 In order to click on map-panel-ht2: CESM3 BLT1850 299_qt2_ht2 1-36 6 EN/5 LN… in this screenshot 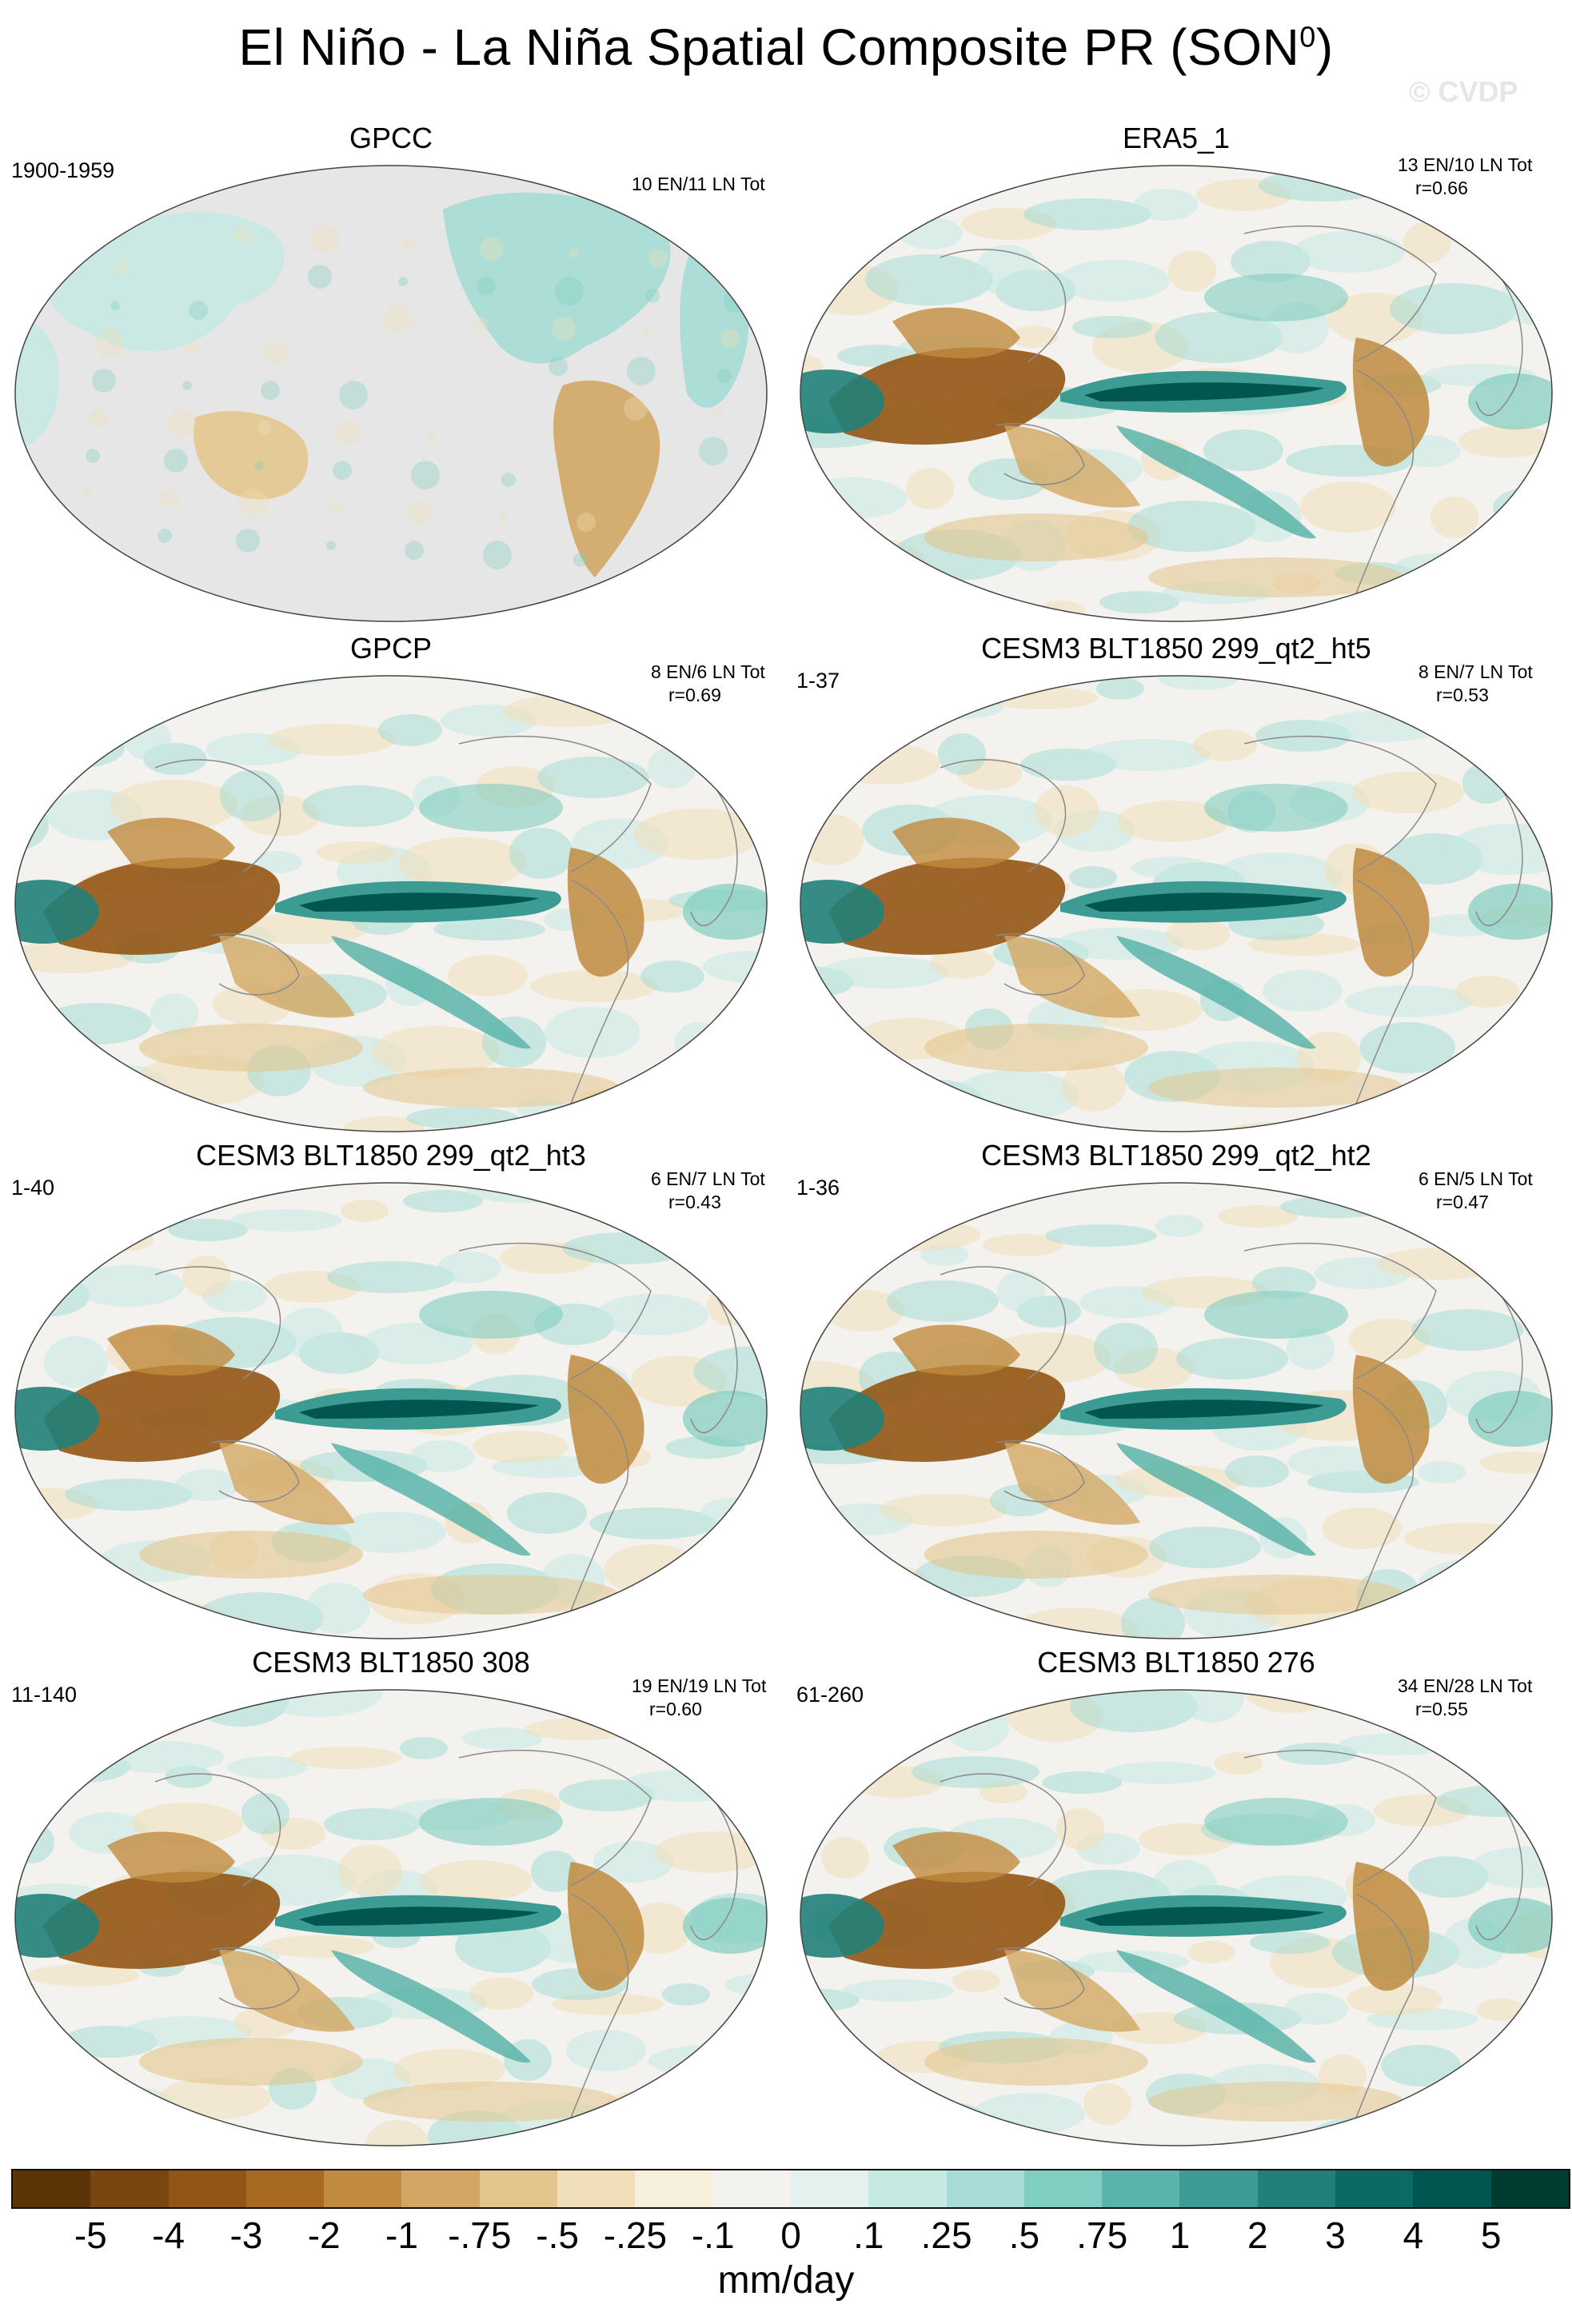, I will do `click(1176, 1391)`.